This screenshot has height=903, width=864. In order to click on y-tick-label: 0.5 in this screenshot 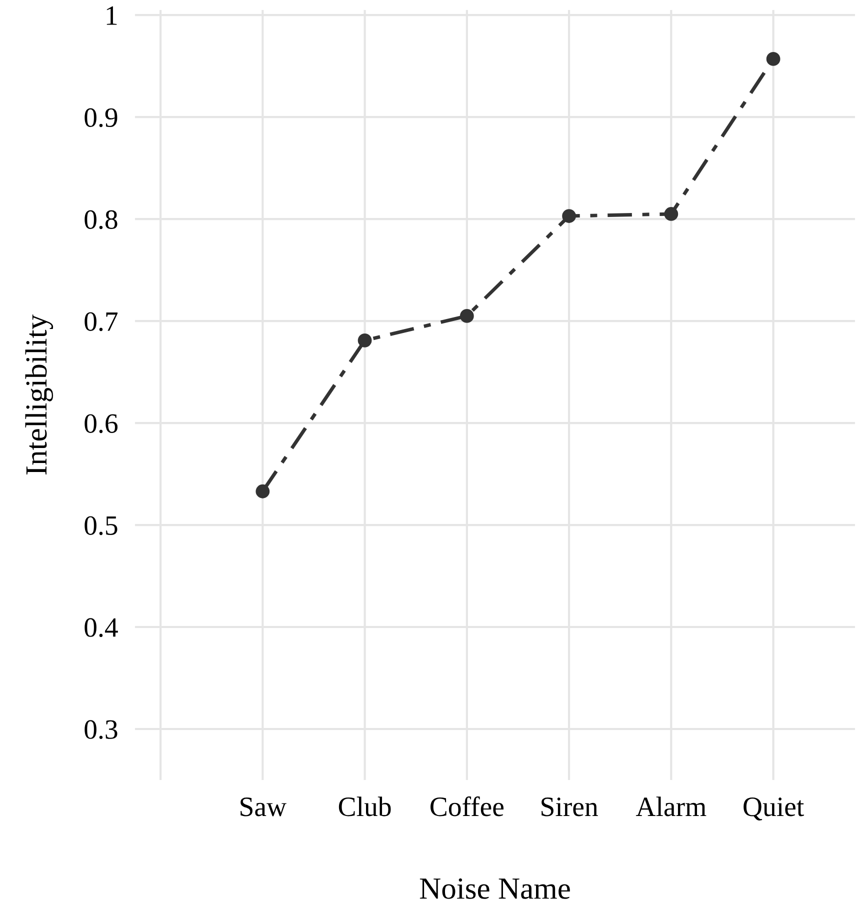, I will do `click(101, 526)`.